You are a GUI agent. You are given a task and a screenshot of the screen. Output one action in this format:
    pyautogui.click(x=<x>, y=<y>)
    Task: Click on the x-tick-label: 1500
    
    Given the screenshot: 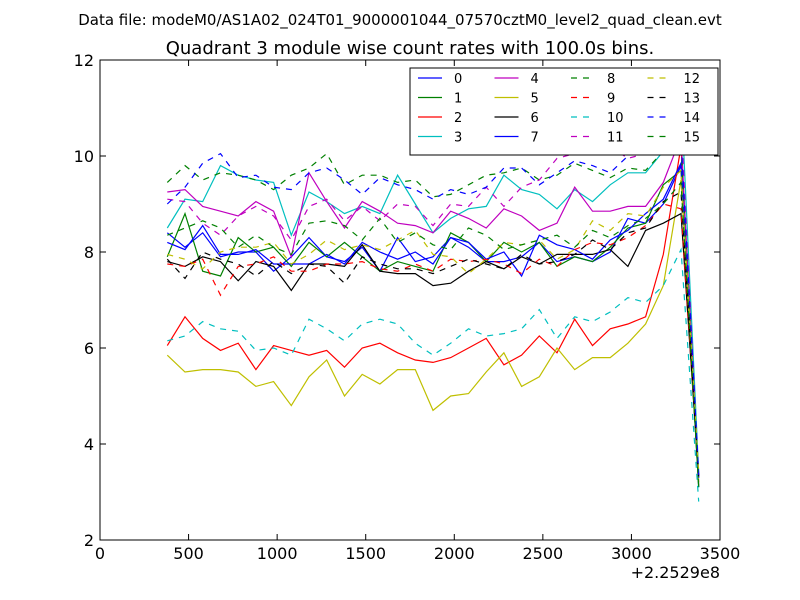 What is the action you would take?
    pyautogui.click(x=365, y=553)
    